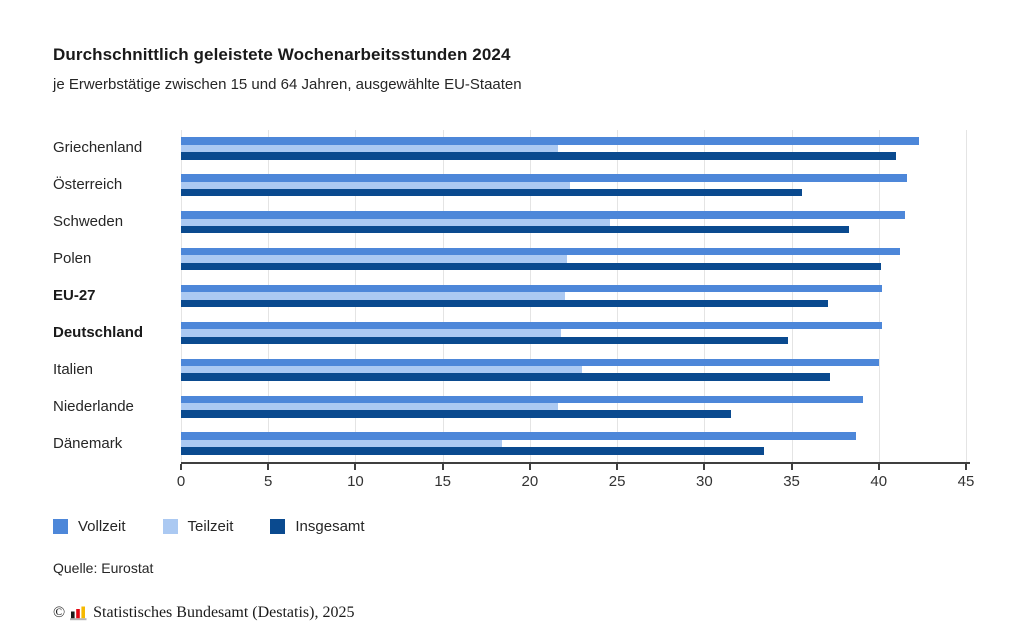 This screenshot has width=1024, height=640. I want to click on category-label: Italien, so click(73, 369).